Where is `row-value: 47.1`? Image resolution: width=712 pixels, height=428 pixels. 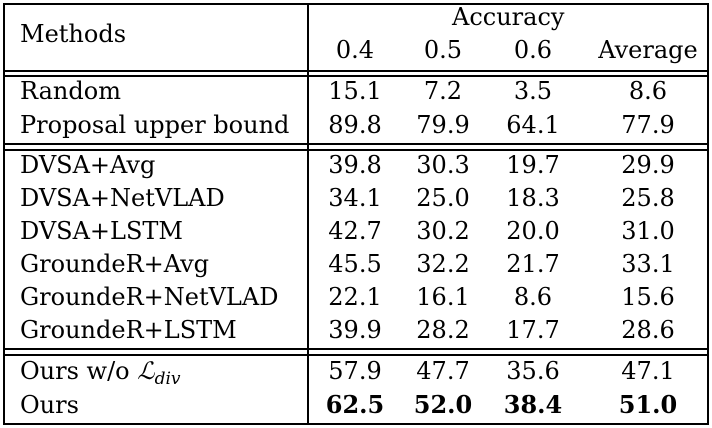
row-value: 47.1 is located at coordinates (648, 371).